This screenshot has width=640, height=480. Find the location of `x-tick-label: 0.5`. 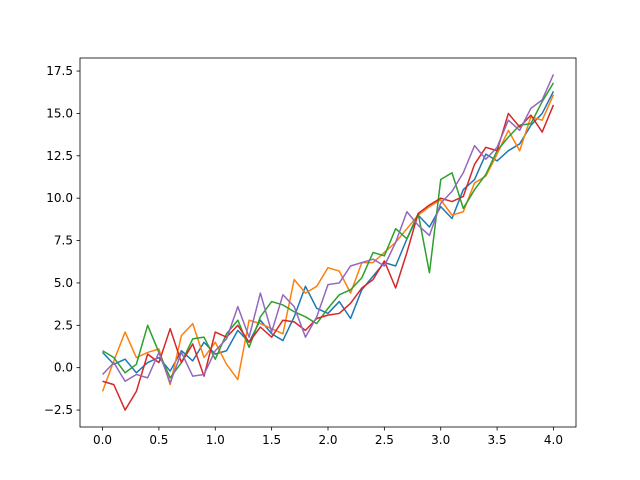

x-tick-label: 0.5 is located at coordinates (158, 440).